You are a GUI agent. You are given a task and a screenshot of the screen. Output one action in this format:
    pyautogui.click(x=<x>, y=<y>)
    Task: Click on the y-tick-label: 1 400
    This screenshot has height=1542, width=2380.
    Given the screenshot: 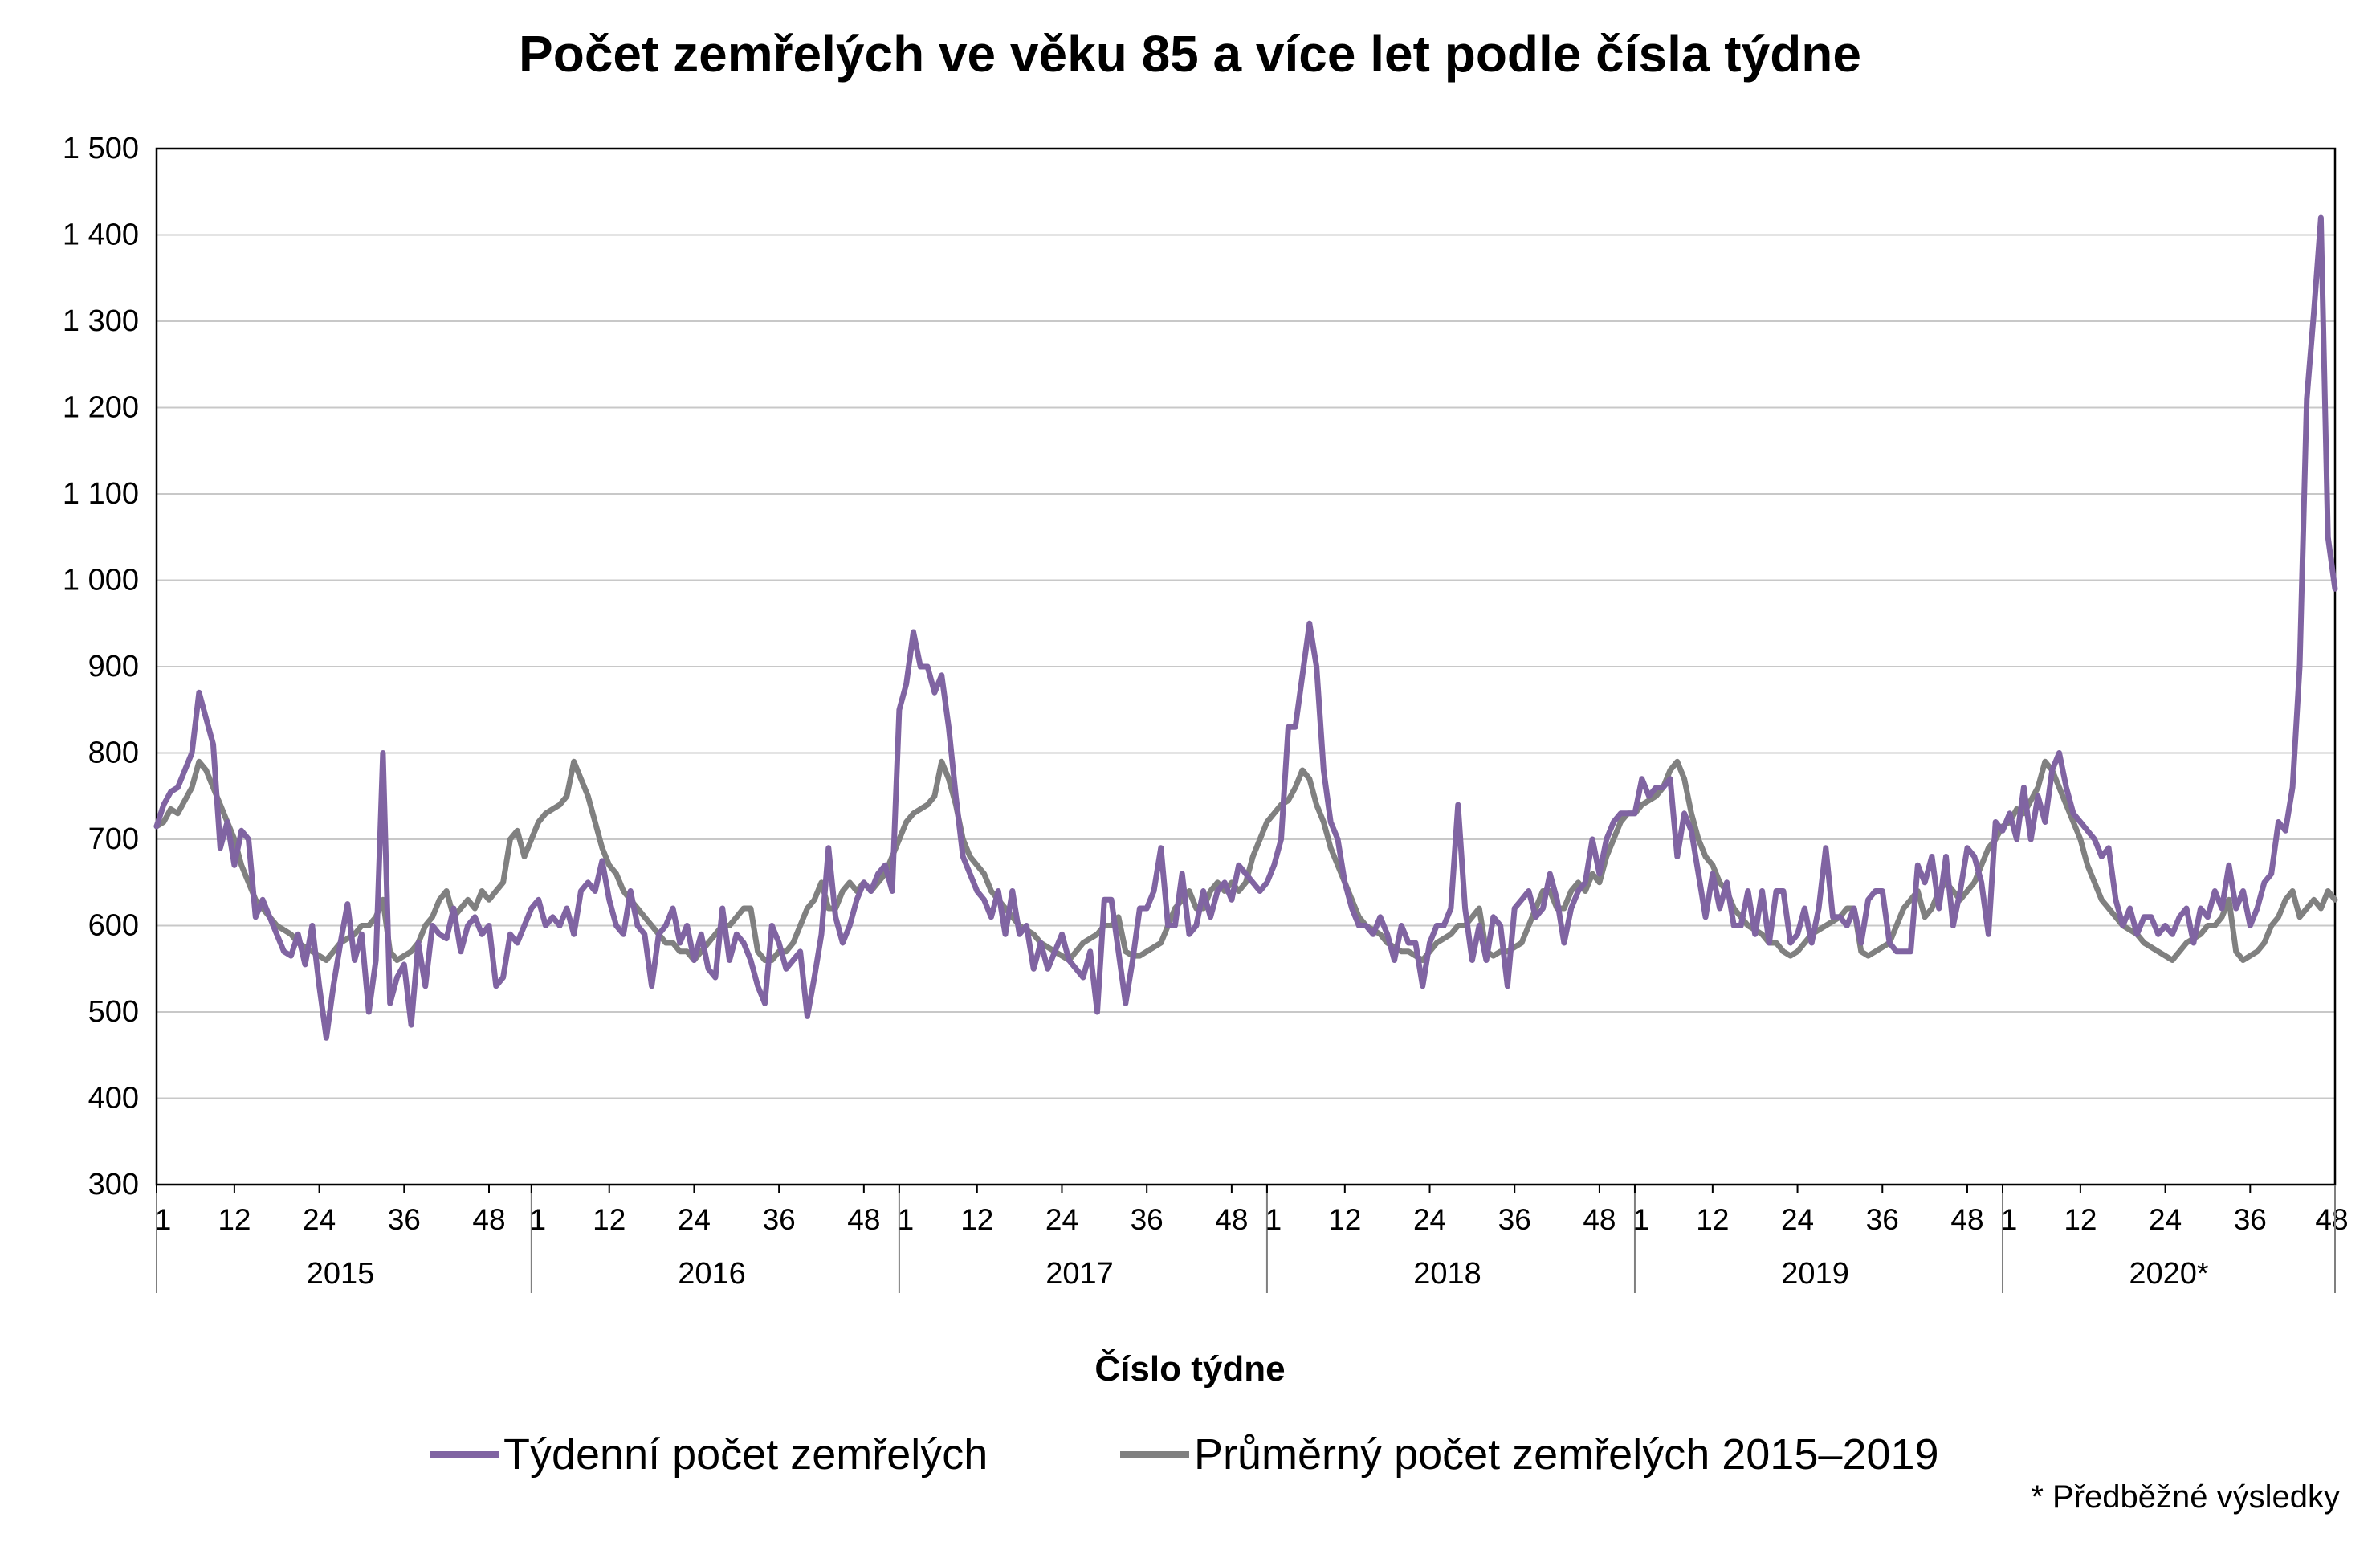 What is the action you would take?
    pyautogui.click(x=101, y=235)
    